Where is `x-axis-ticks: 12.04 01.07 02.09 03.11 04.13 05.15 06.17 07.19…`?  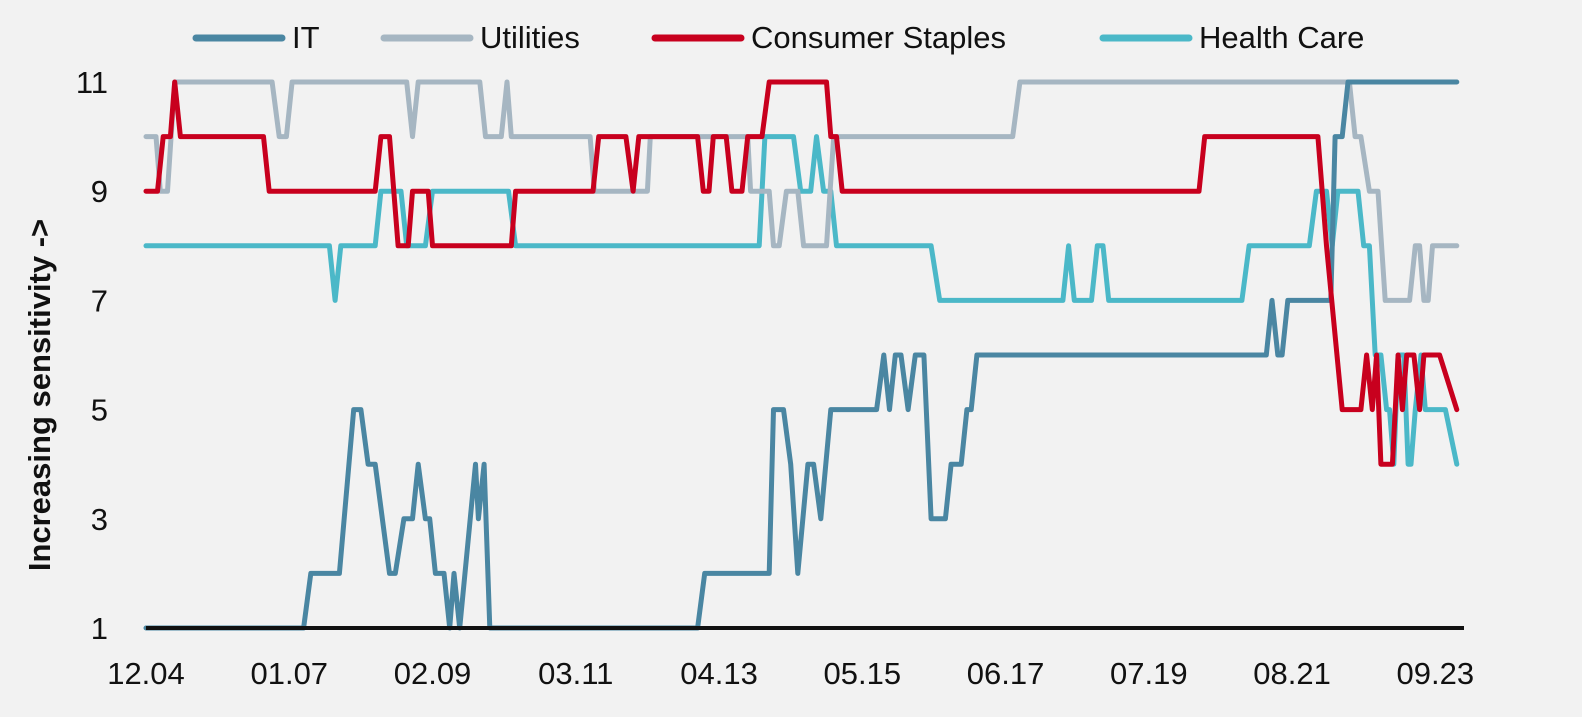 x-axis-ticks: 12.04 01.07 02.09 03.11 04.13 05.15 06.17 07.19… is located at coordinates (790, 673).